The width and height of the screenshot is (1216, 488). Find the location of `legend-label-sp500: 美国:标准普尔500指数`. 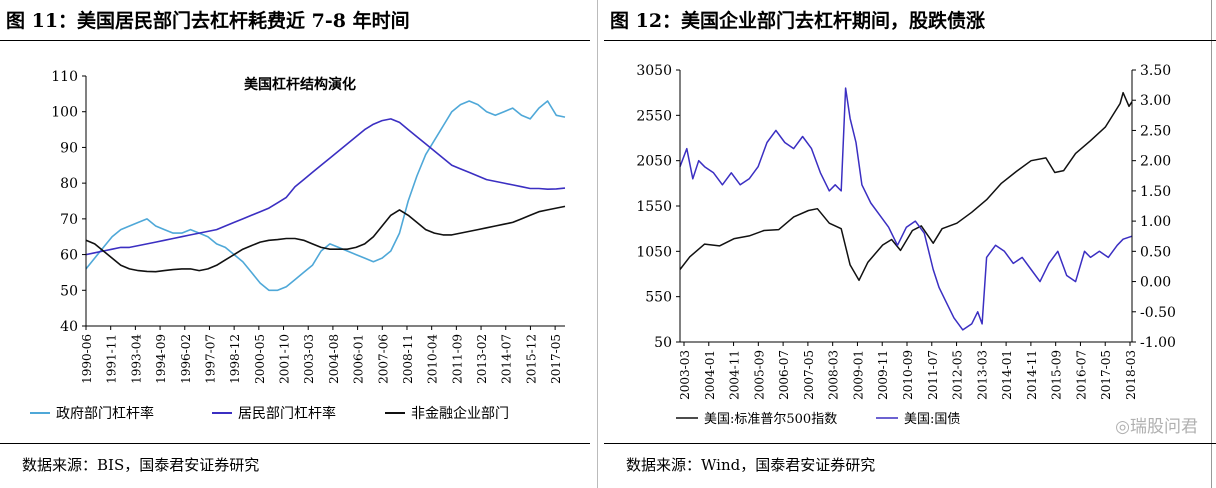

legend-label-sp500: 美国:标准普尔500指数 is located at coordinates (770, 419).